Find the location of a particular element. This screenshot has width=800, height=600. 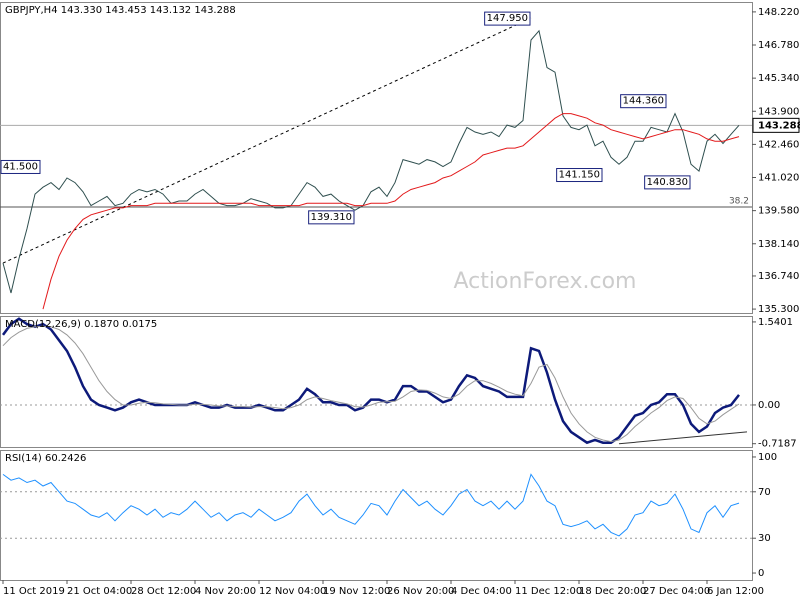

level-label: 38.2 is located at coordinates (739, 201).